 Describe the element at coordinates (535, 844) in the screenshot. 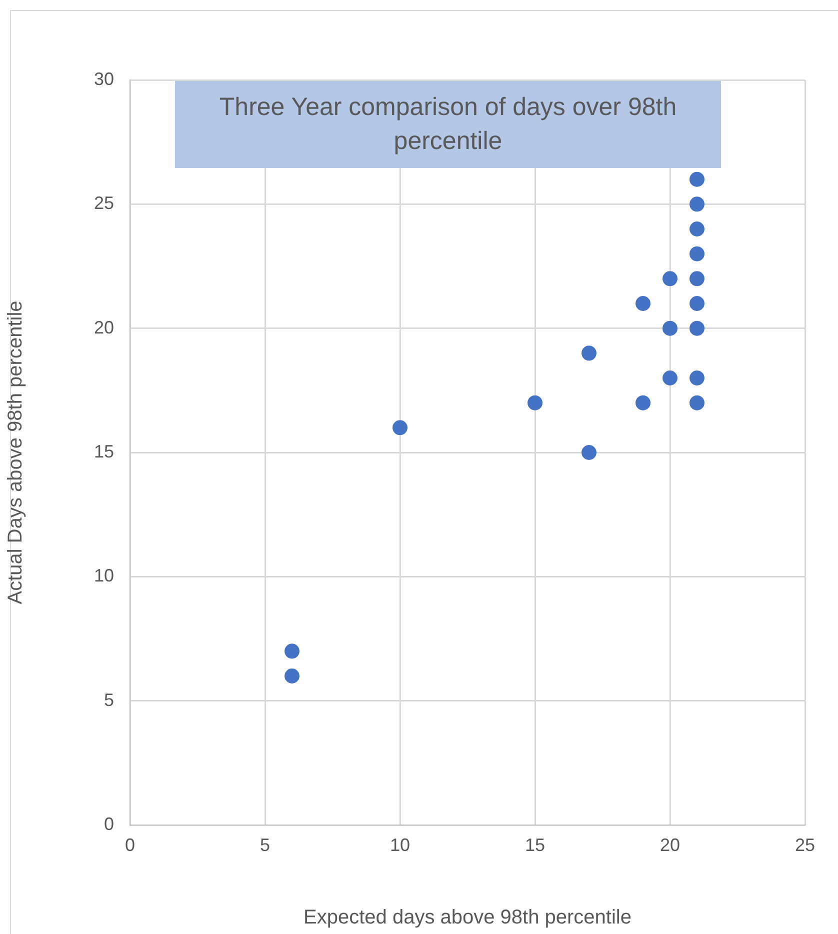

I see `x-tick-label: 15` at that location.